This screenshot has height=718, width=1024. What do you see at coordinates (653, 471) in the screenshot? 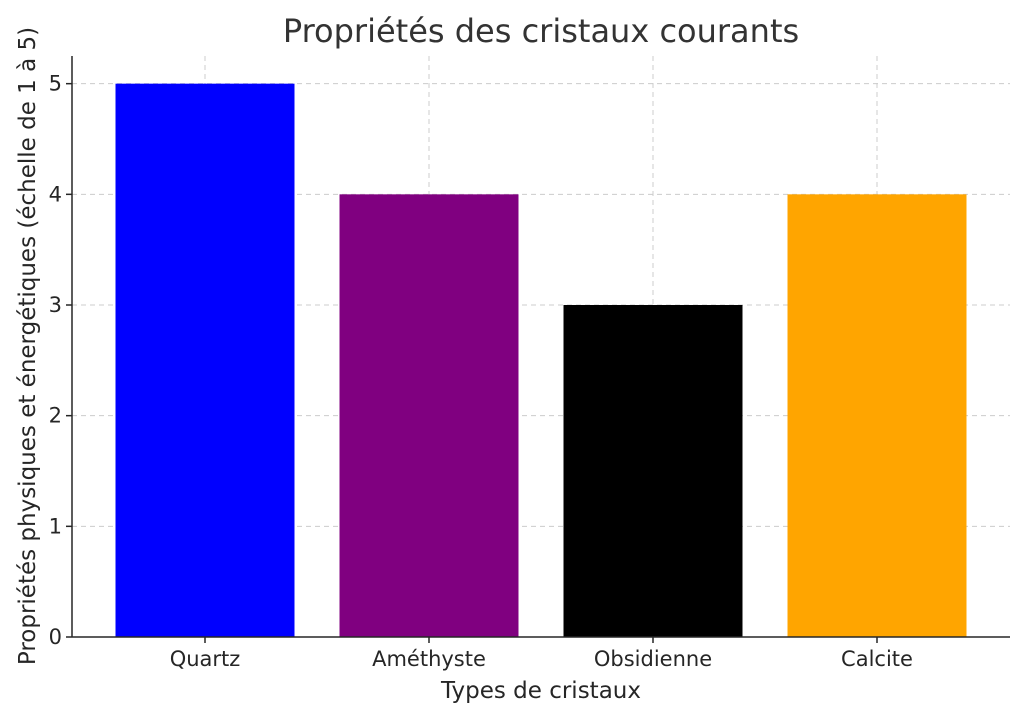
I see `bar-obsidienne` at bounding box center [653, 471].